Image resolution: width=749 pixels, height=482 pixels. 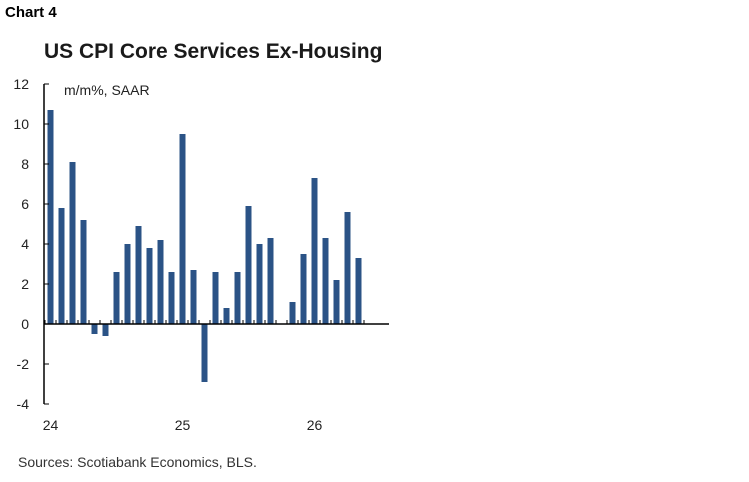 What do you see at coordinates (137, 462) in the screenshot?
I see `source-note: Sources: Scotiabank Economics, BLS.` at bounding box center [137, 462].